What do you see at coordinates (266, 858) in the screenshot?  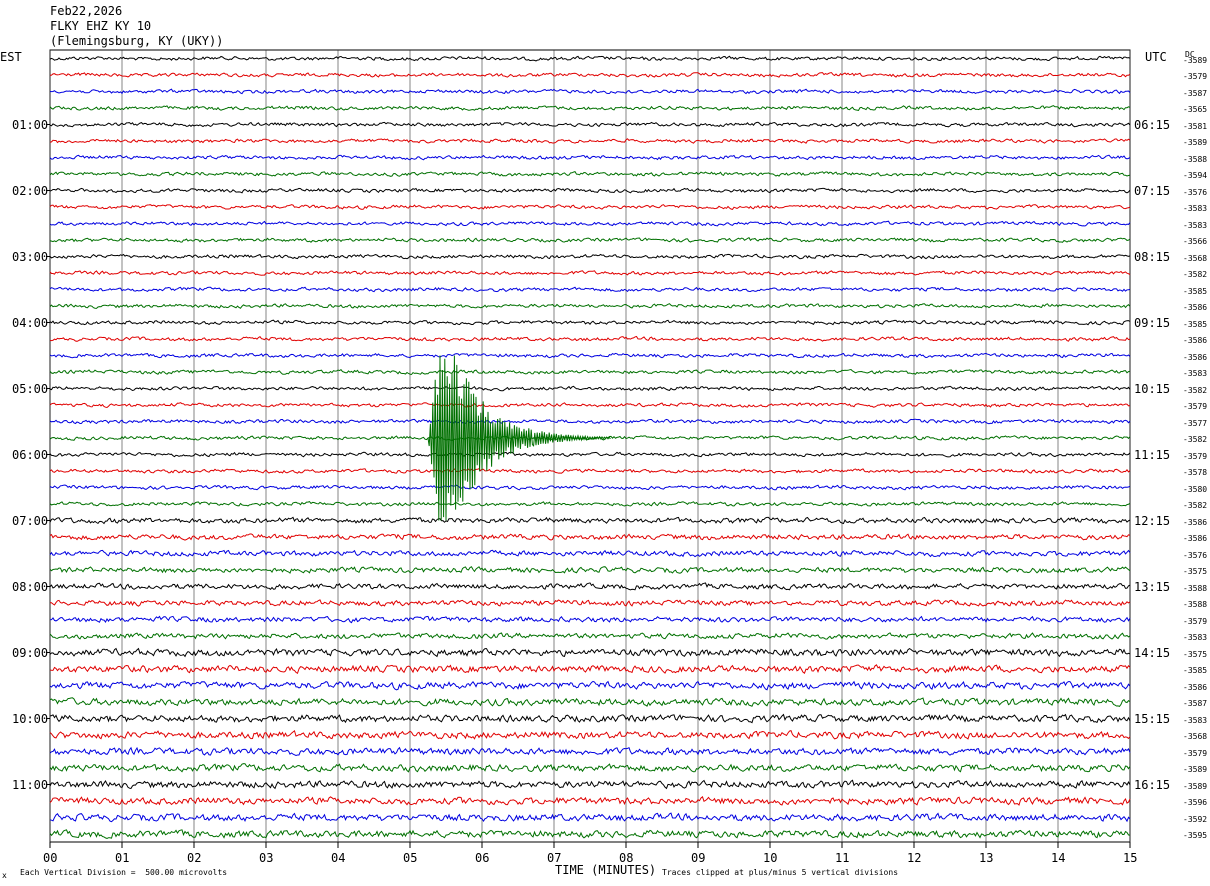 I see `x-tick-label: 03` at bounding box center [266, 858].